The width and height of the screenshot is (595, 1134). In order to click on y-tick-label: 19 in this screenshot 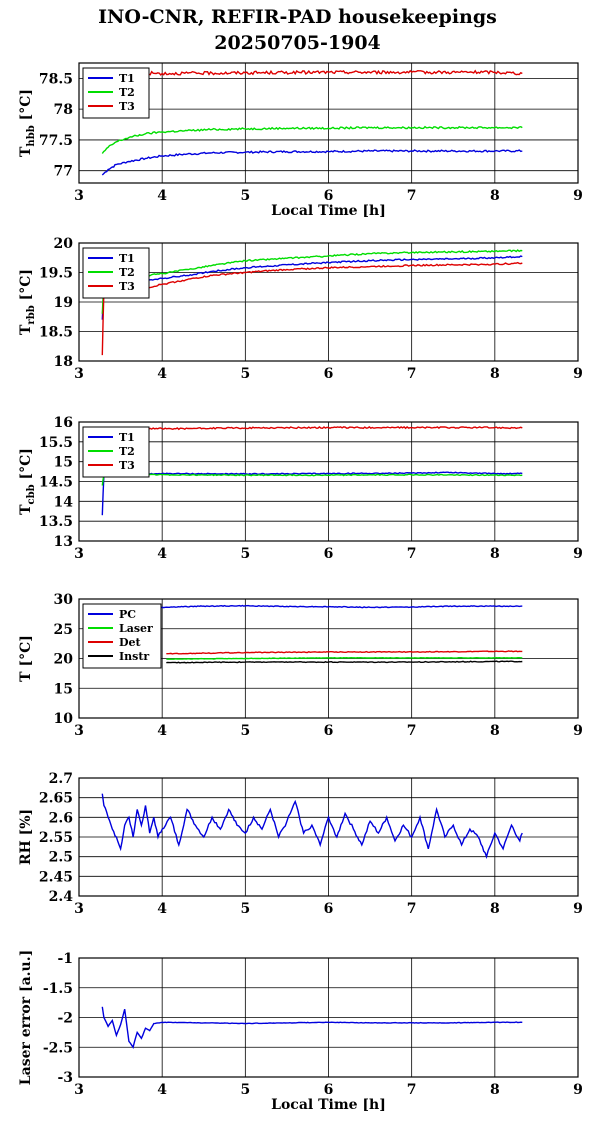, I will do `click(63, 303)`.